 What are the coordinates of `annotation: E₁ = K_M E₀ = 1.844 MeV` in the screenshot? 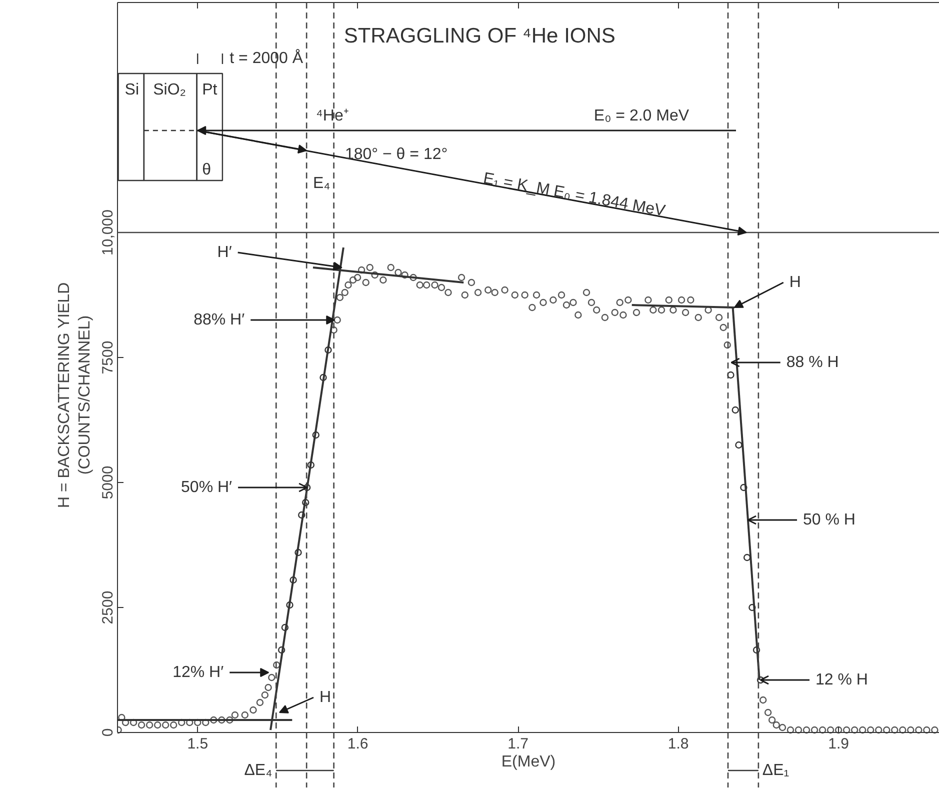 It's located at (574, 195).